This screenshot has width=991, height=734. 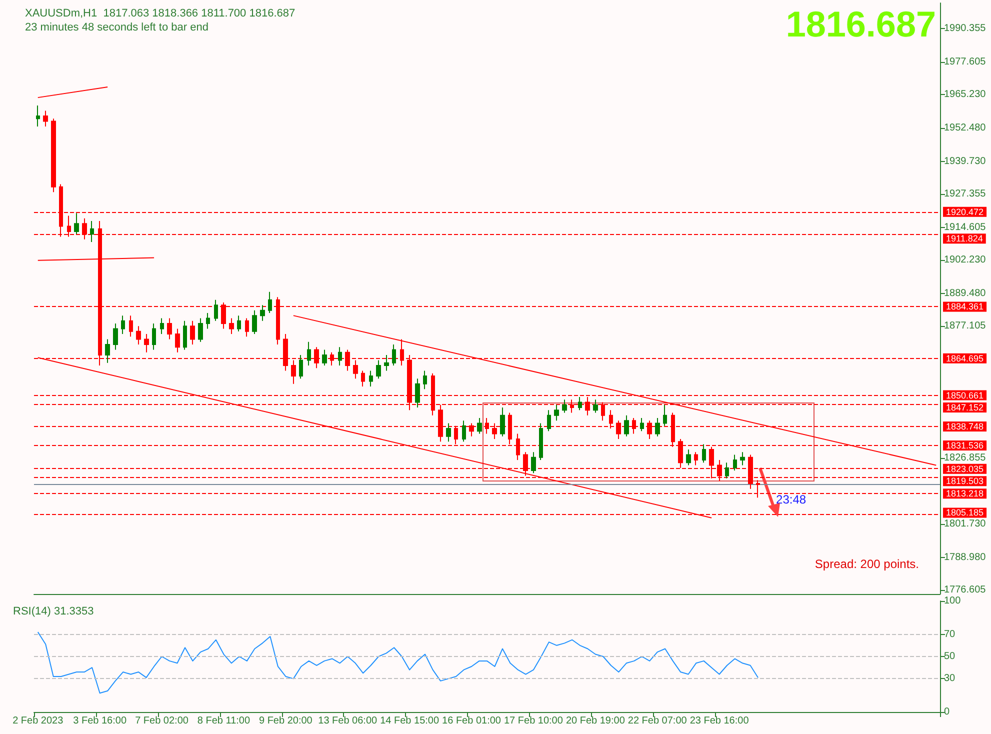 What do you see at coordinates (116, 28) in the screenshot?
I see `text: 23 minutes 48 seconds left to bar end` at bounding box center [116, 28].